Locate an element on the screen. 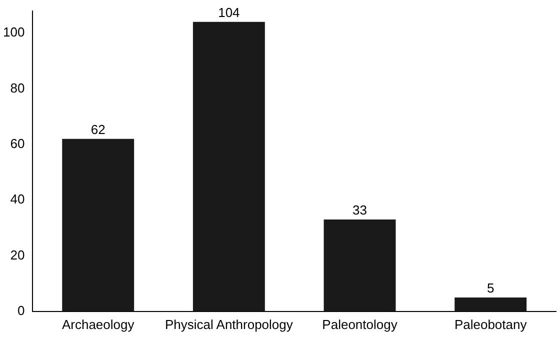 The height and width of the screenshot is (343, 560). x-tick-label: Paleontology is located at coordinates (360, 324).